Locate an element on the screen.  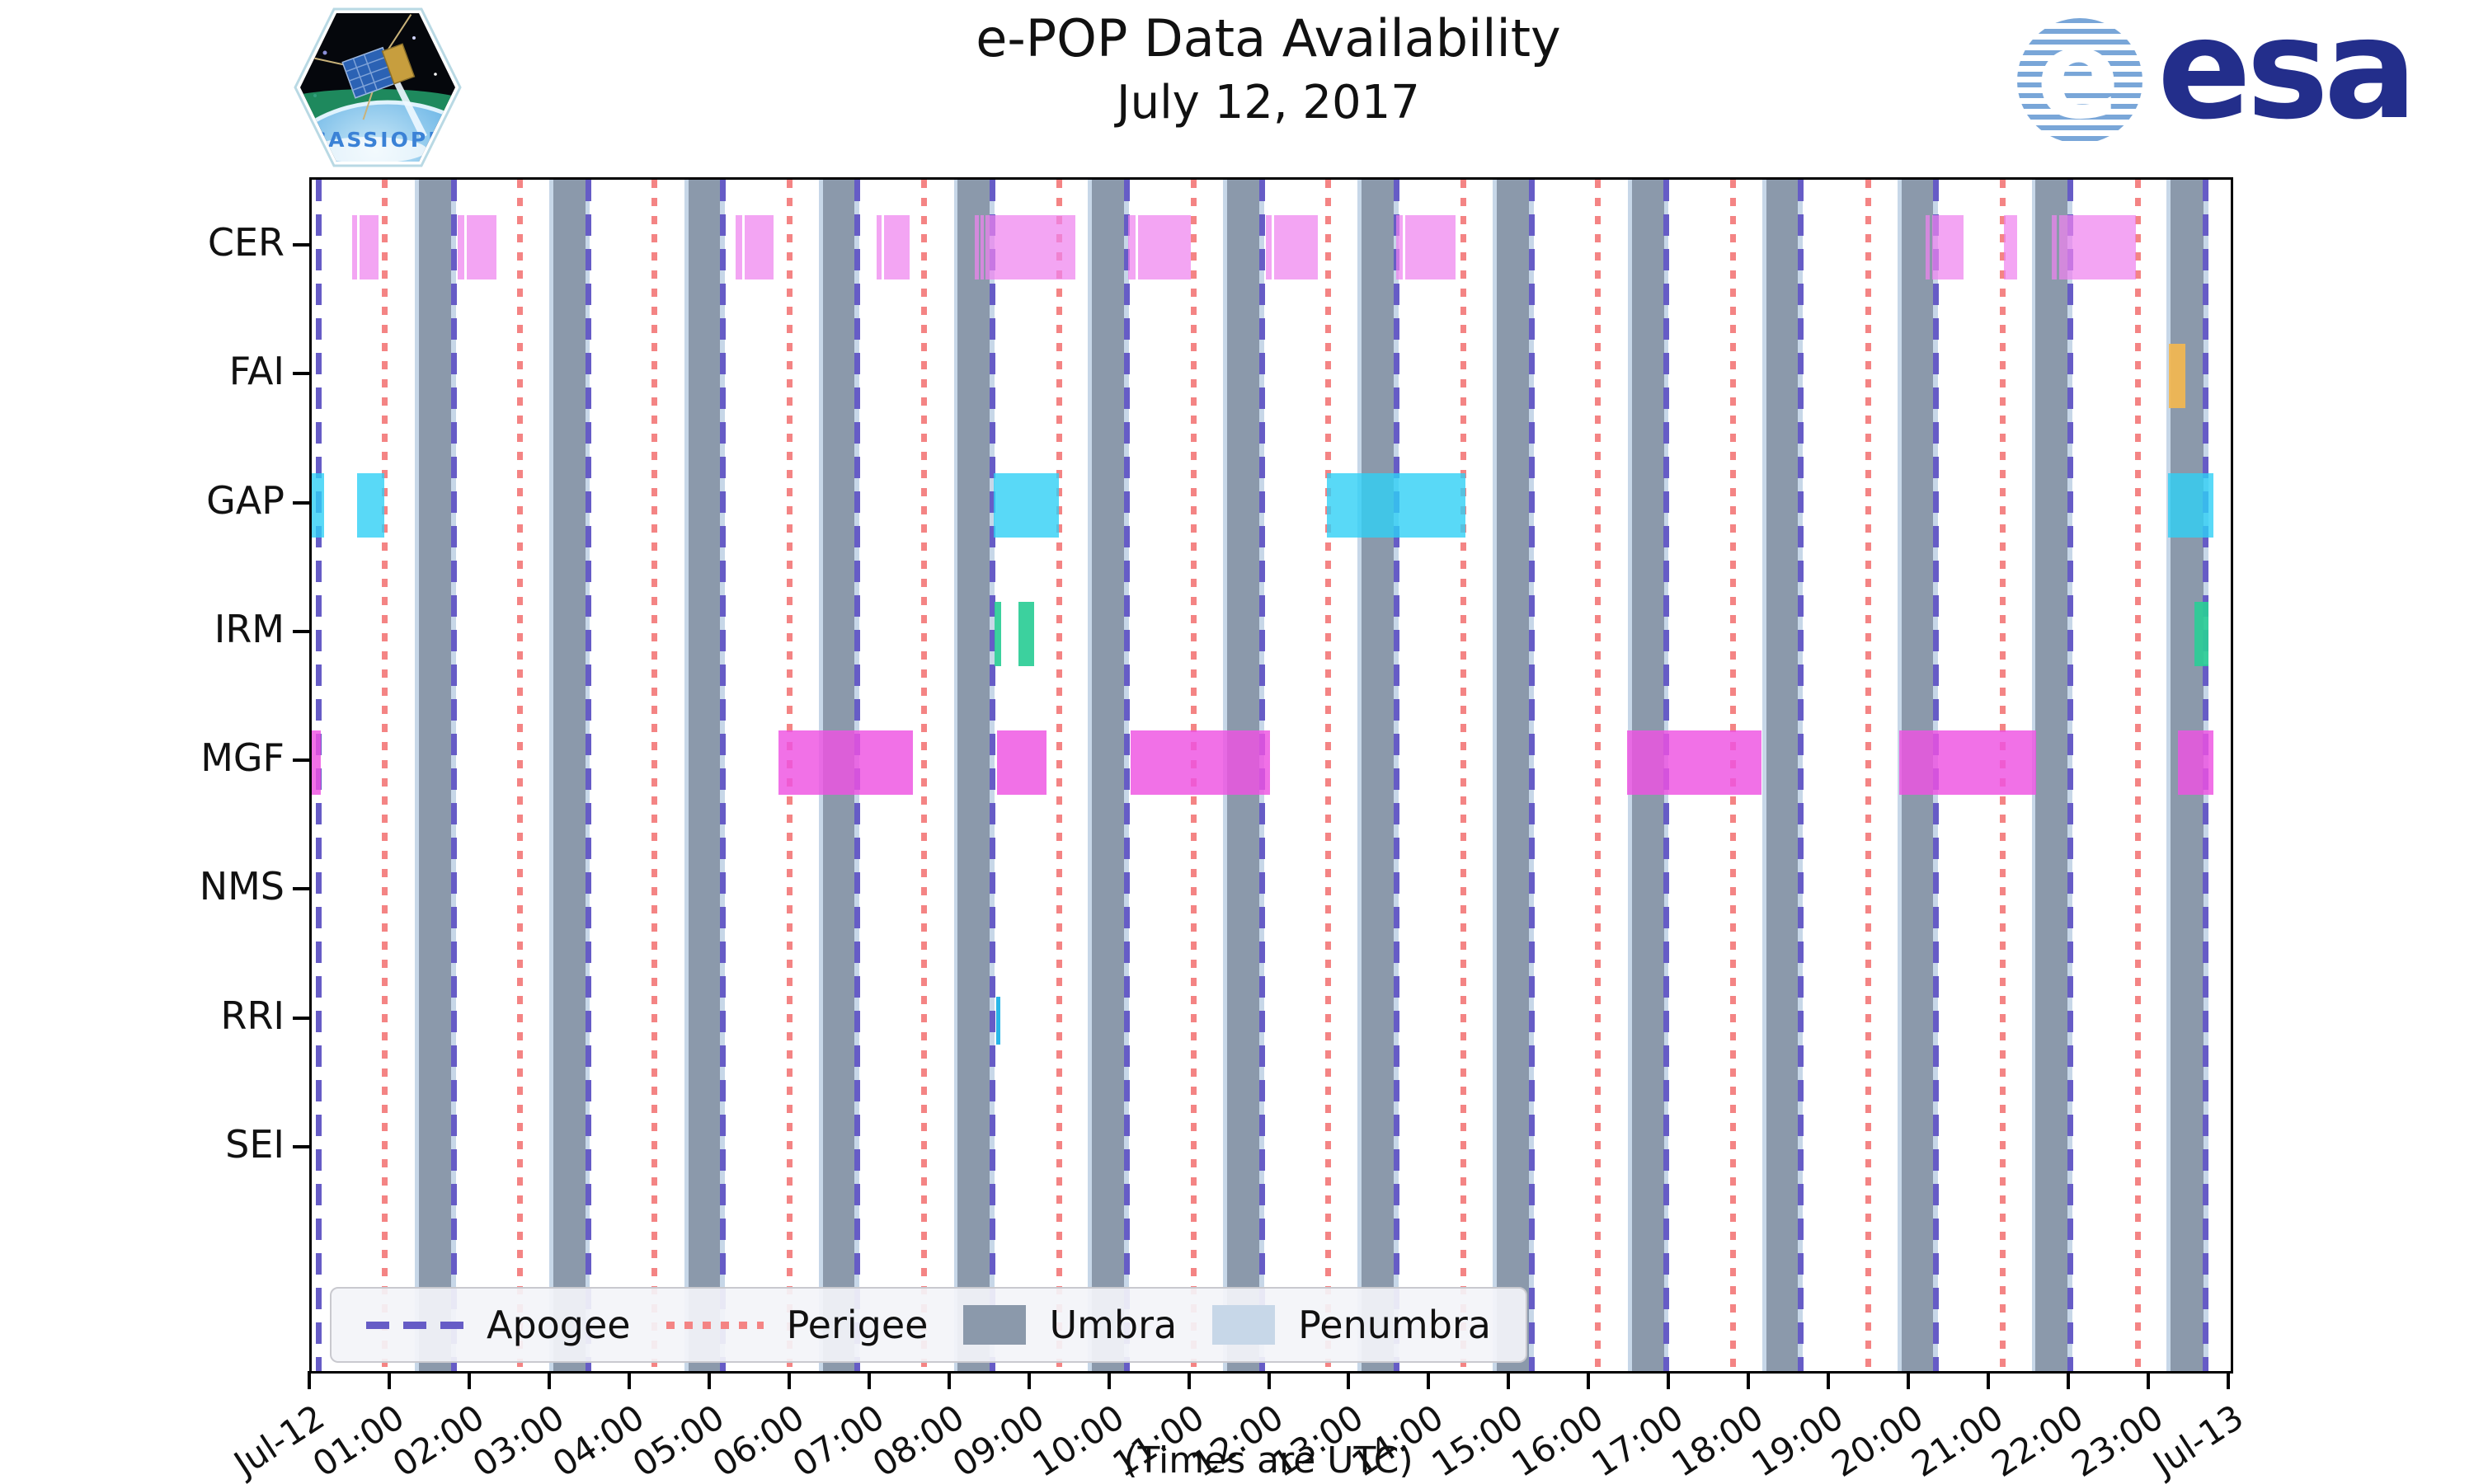
legend-item-penumbra: Penumbra is located at coordinates (1351, 1325).